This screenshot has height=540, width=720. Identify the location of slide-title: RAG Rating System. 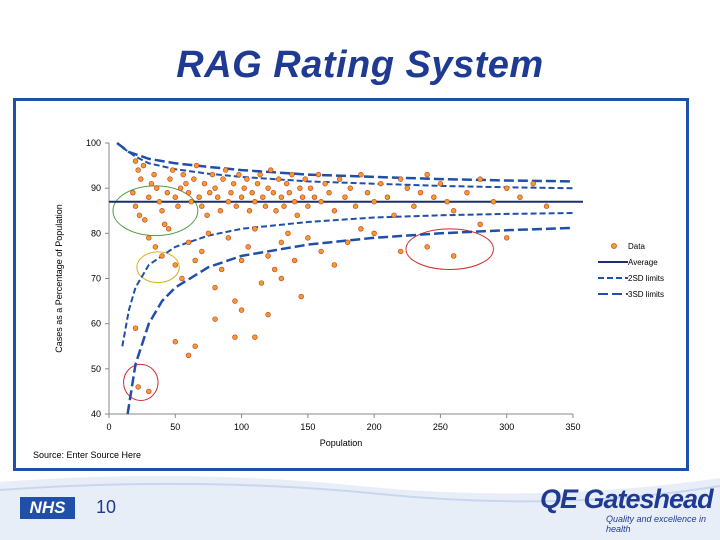
(360, 65).